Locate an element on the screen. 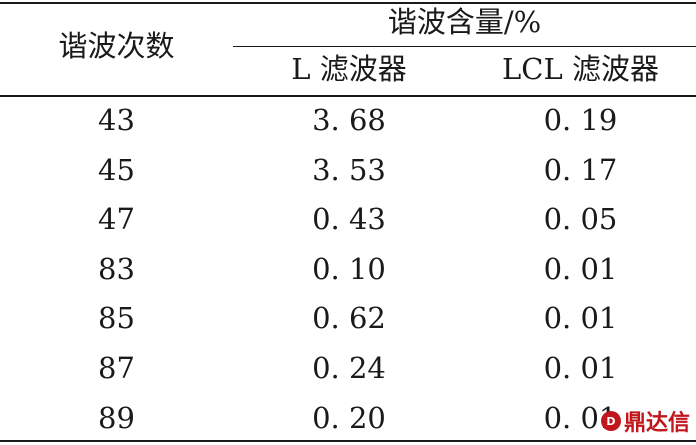 This screenshot has height=445, width=696. cell-harmonic-order: 43 is located at coordinates (116, 120).